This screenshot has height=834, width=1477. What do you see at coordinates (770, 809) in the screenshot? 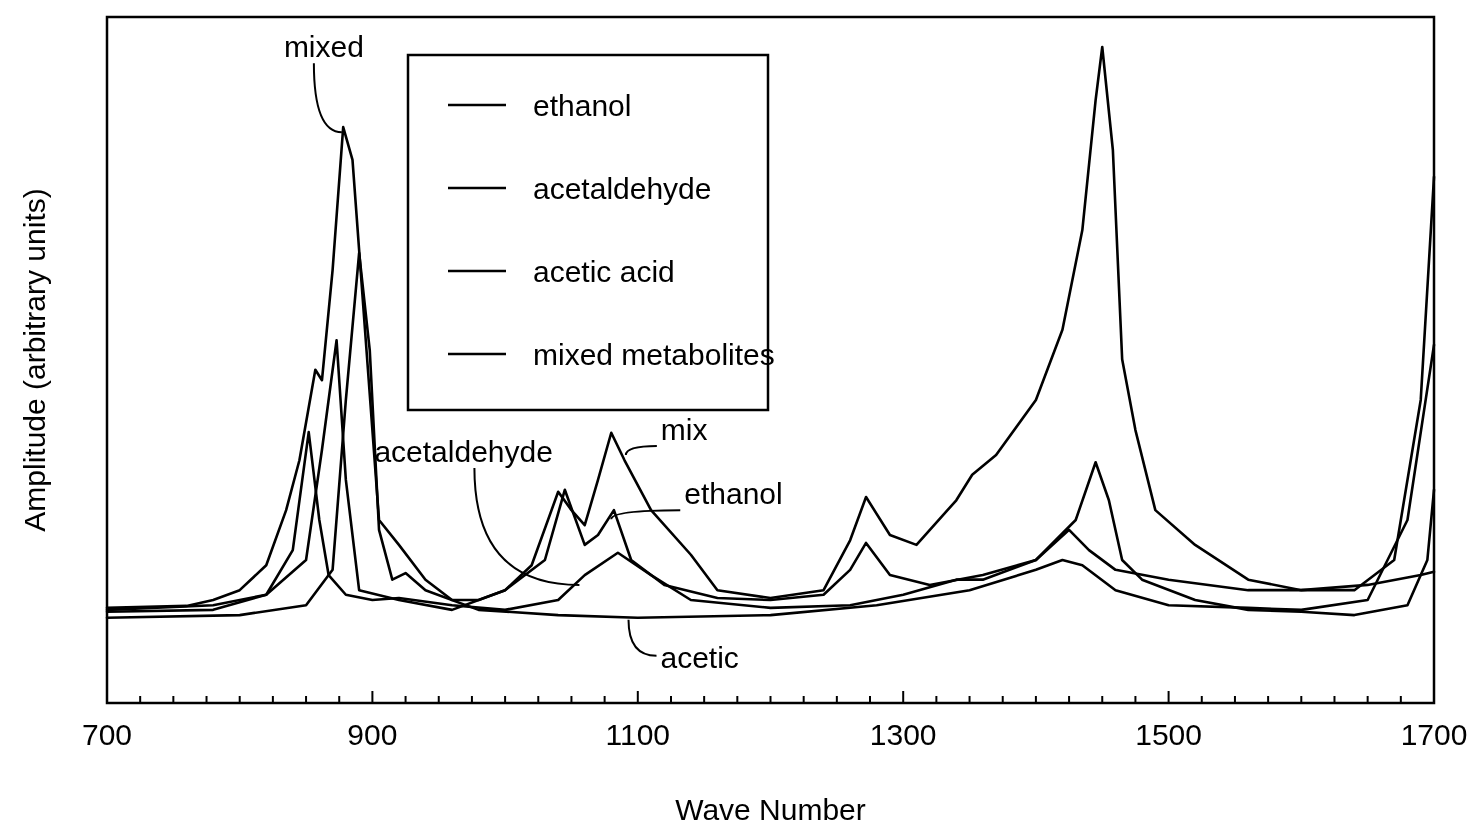
I see `x-axis-title: Wave Number` at bounding box center [770, 809].